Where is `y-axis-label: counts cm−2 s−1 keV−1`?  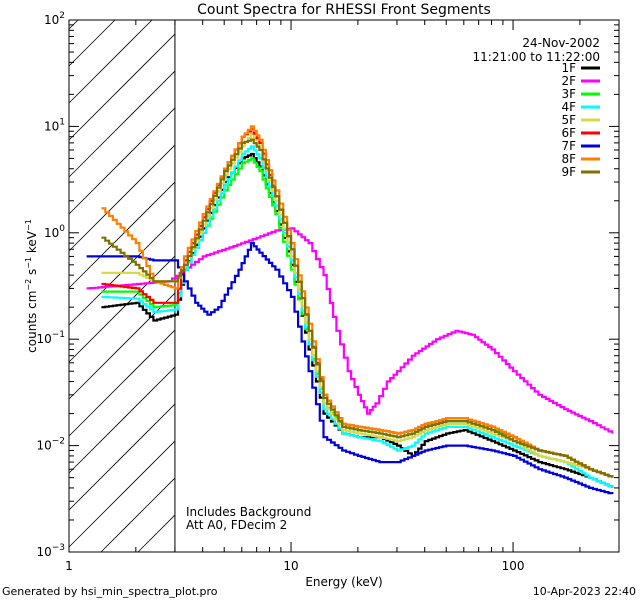 y-axis-label: counts cm−2 s−1 keV−1 is located at coordinates (31, 286).